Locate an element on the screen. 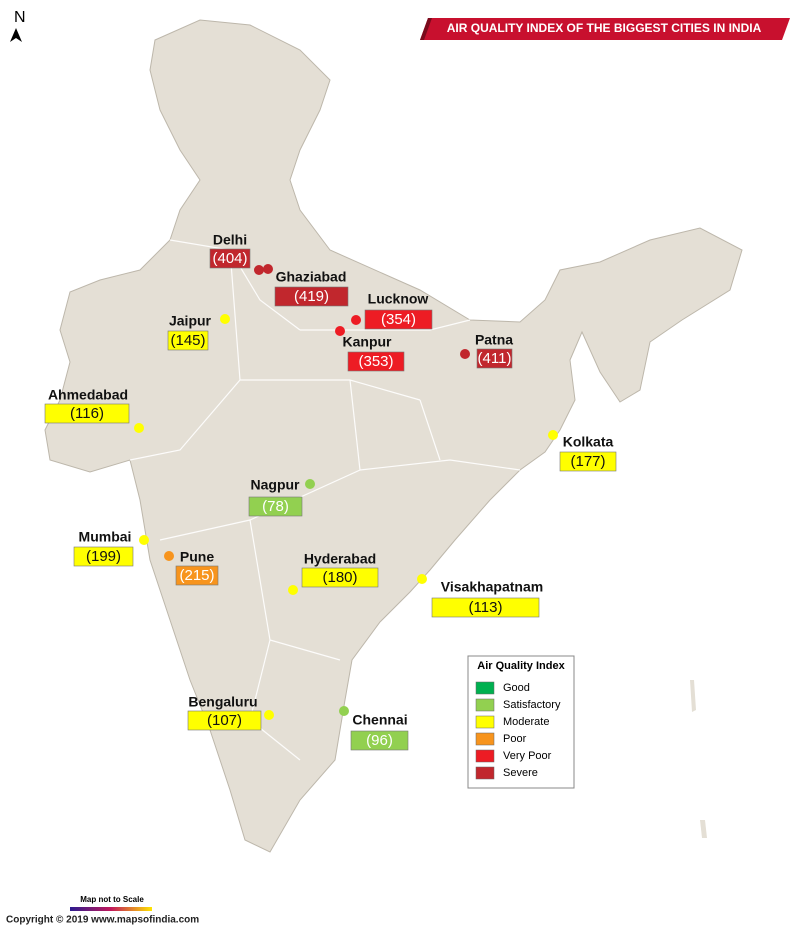  north-label: N is located at coordinates (20, 17).